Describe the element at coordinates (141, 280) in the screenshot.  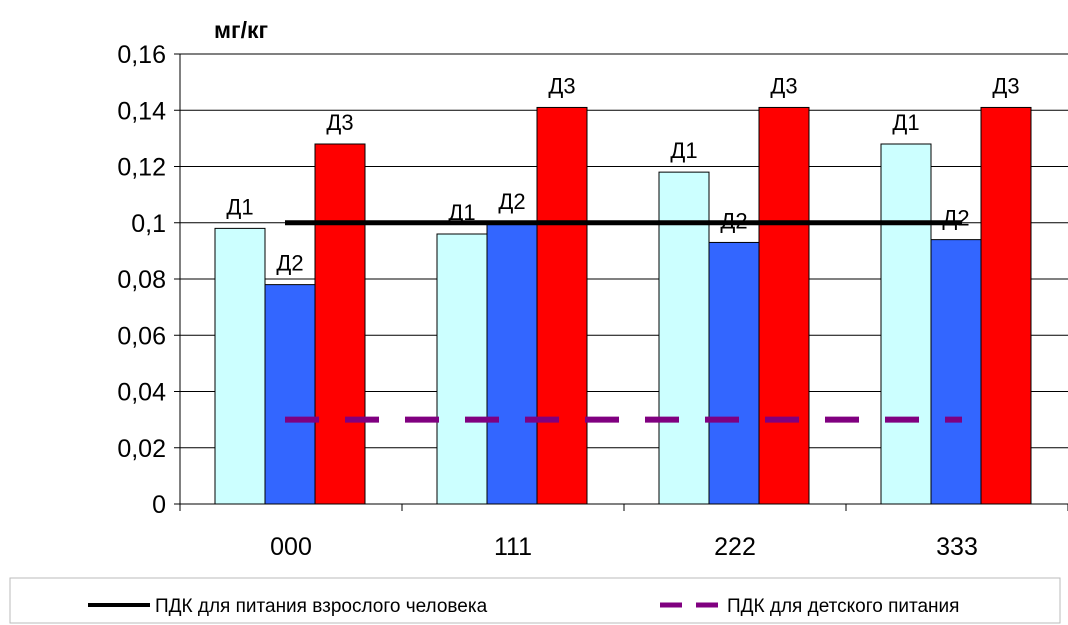
I see `y-tick-label: 0,08` at that location.